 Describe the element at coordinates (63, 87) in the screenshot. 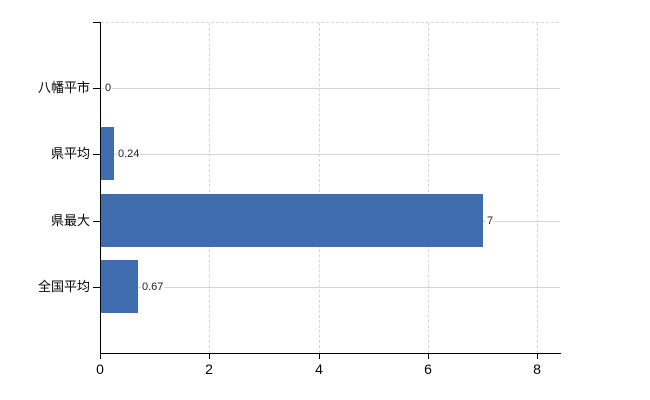

I see `category-label: 八幡平市` at that location.